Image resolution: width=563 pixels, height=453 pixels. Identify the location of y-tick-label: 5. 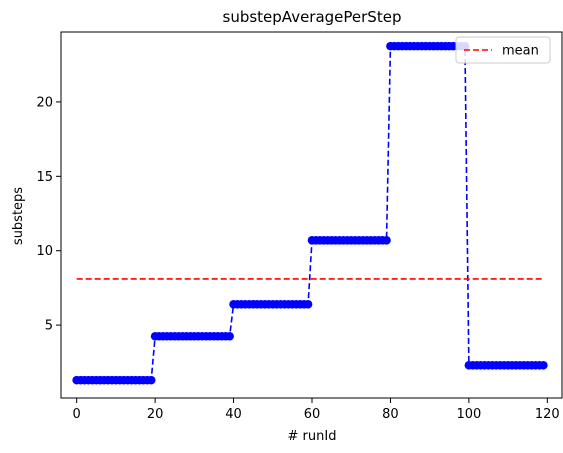
(49, 326).